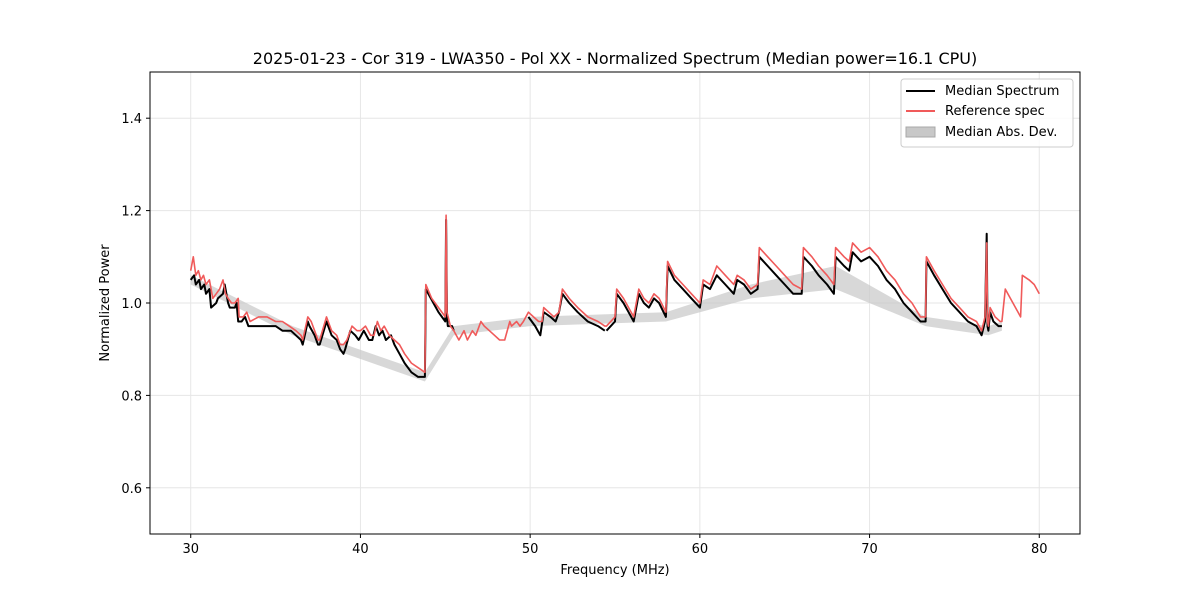 The width and height of the screenshot is (1200, 600). Describe the element at coordinates (614, 570) in the screenshot. I see `x-axis-label: Frequency (MHz)` at that location.